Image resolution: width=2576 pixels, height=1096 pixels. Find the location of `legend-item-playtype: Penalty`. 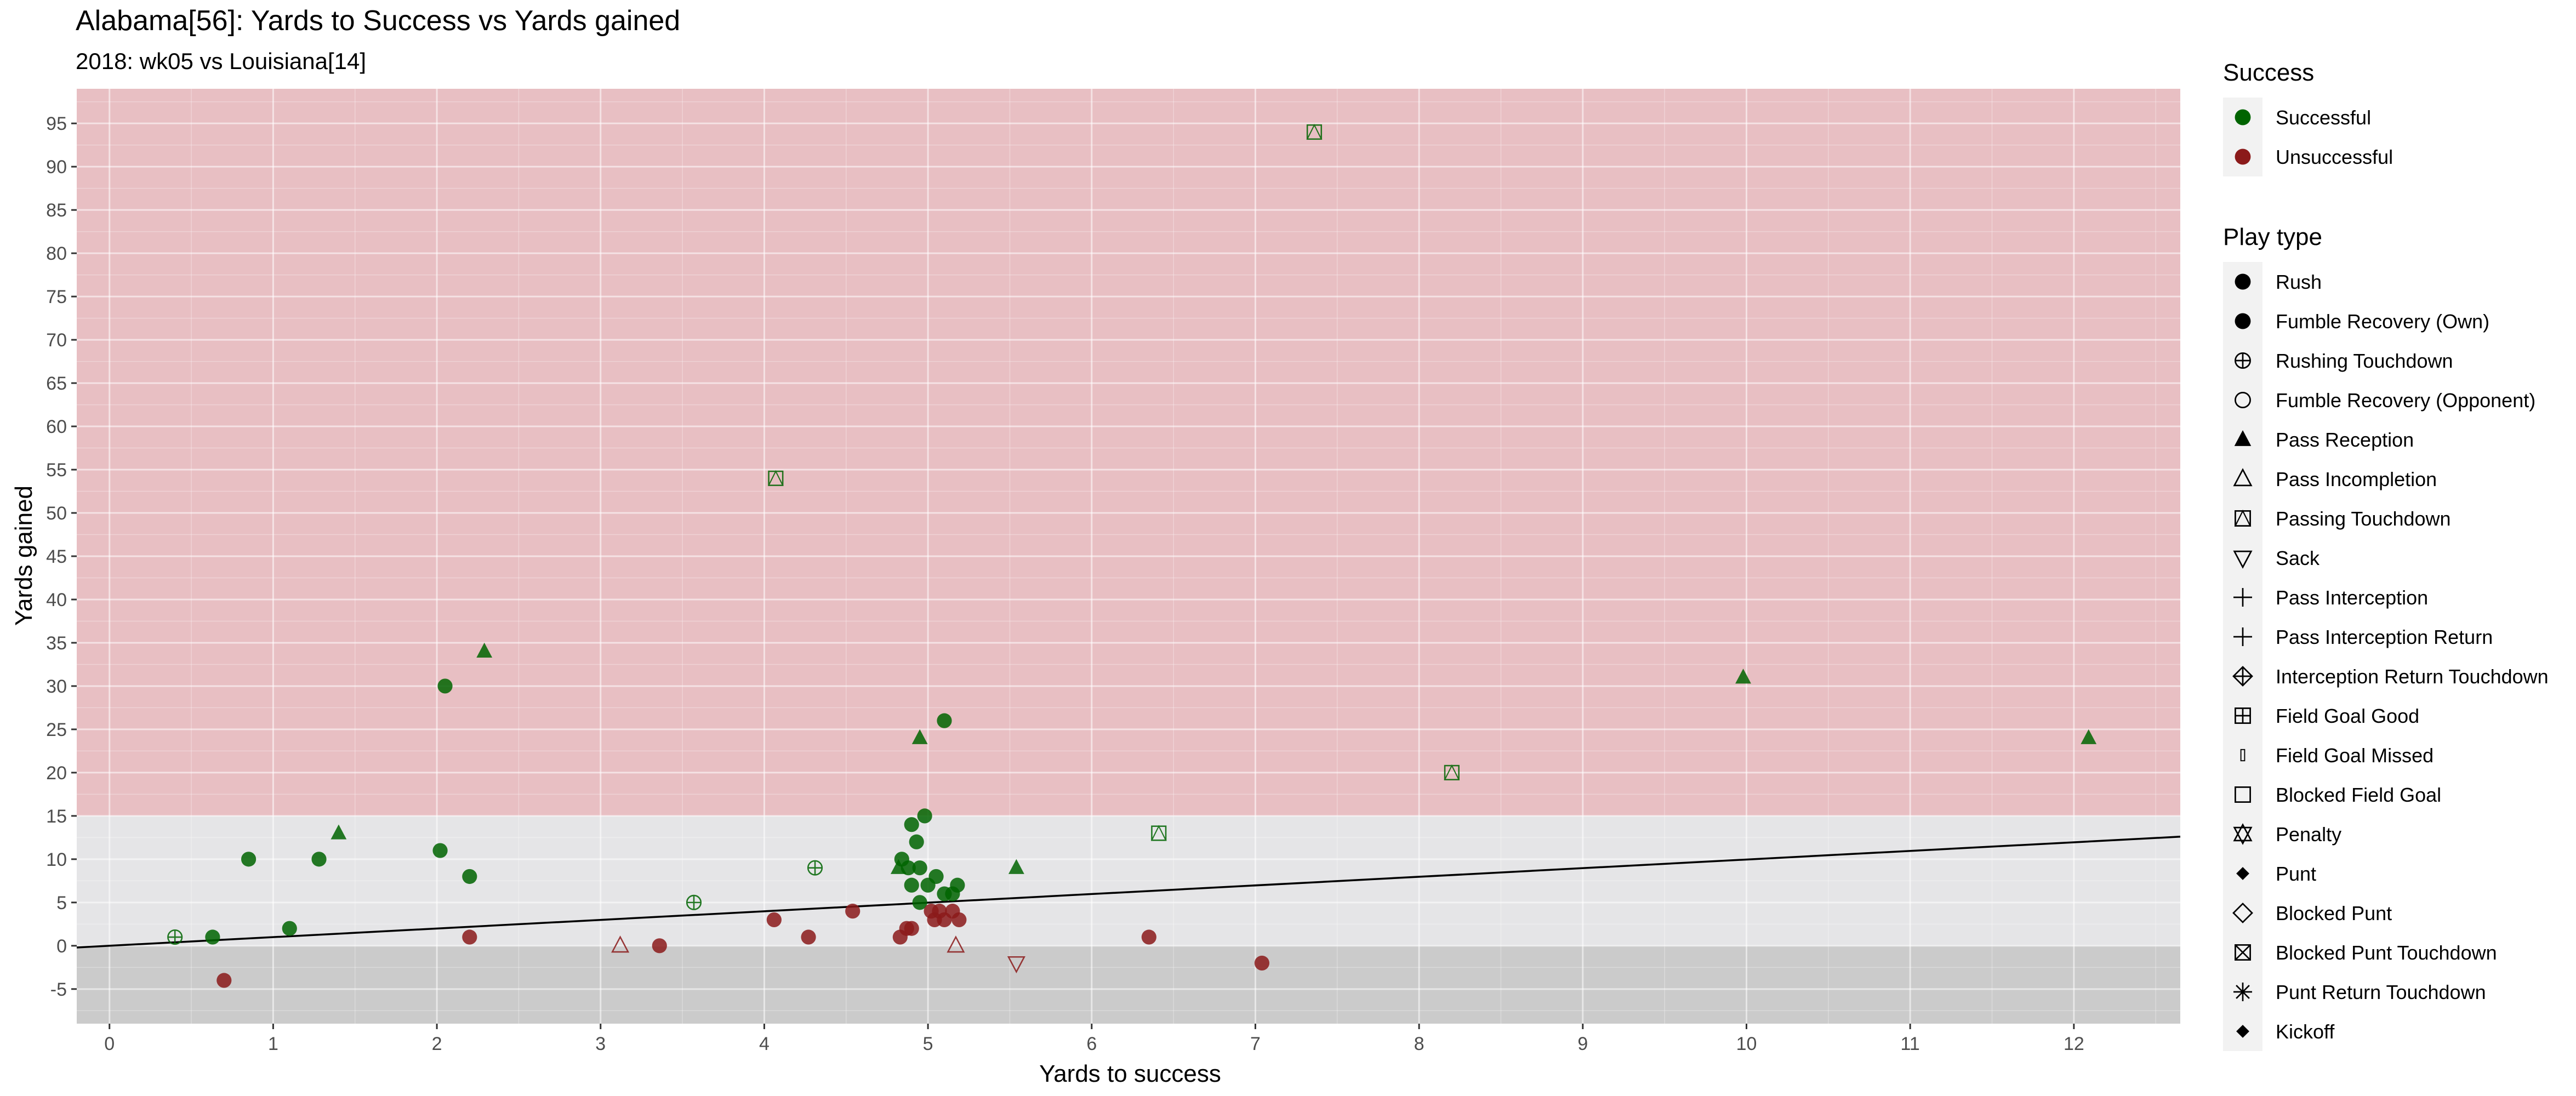

legend-item-playtype: Penalty is located at coordinates (2398, 834).